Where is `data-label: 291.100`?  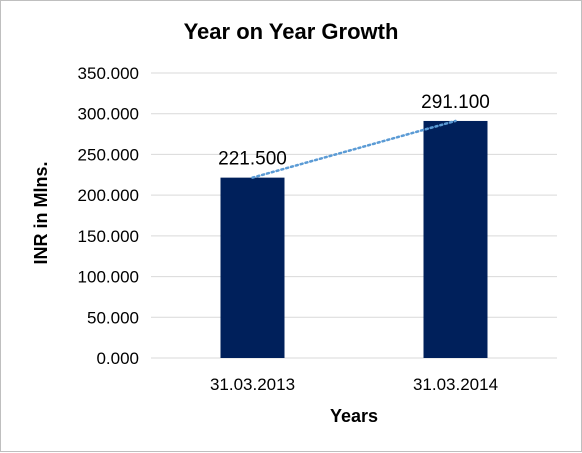
data-label: 291.100 is located at coordinates (455, 102).